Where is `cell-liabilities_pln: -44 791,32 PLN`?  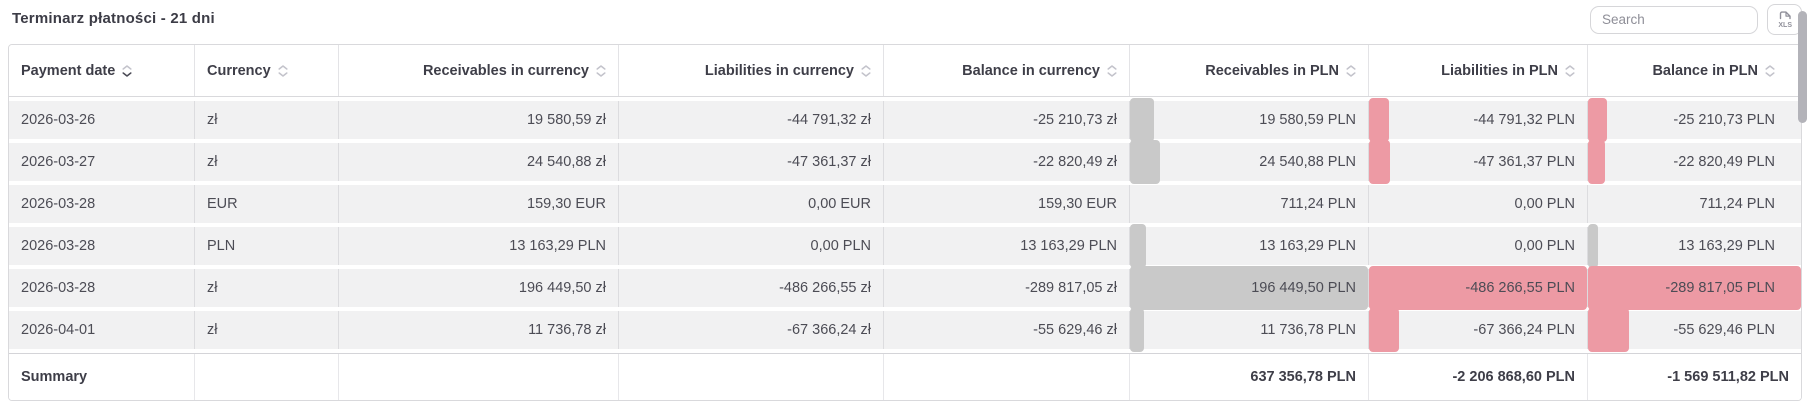
cell-liabilities_pln: -44 791,32 PLN is located at coordinates (1477, 120).